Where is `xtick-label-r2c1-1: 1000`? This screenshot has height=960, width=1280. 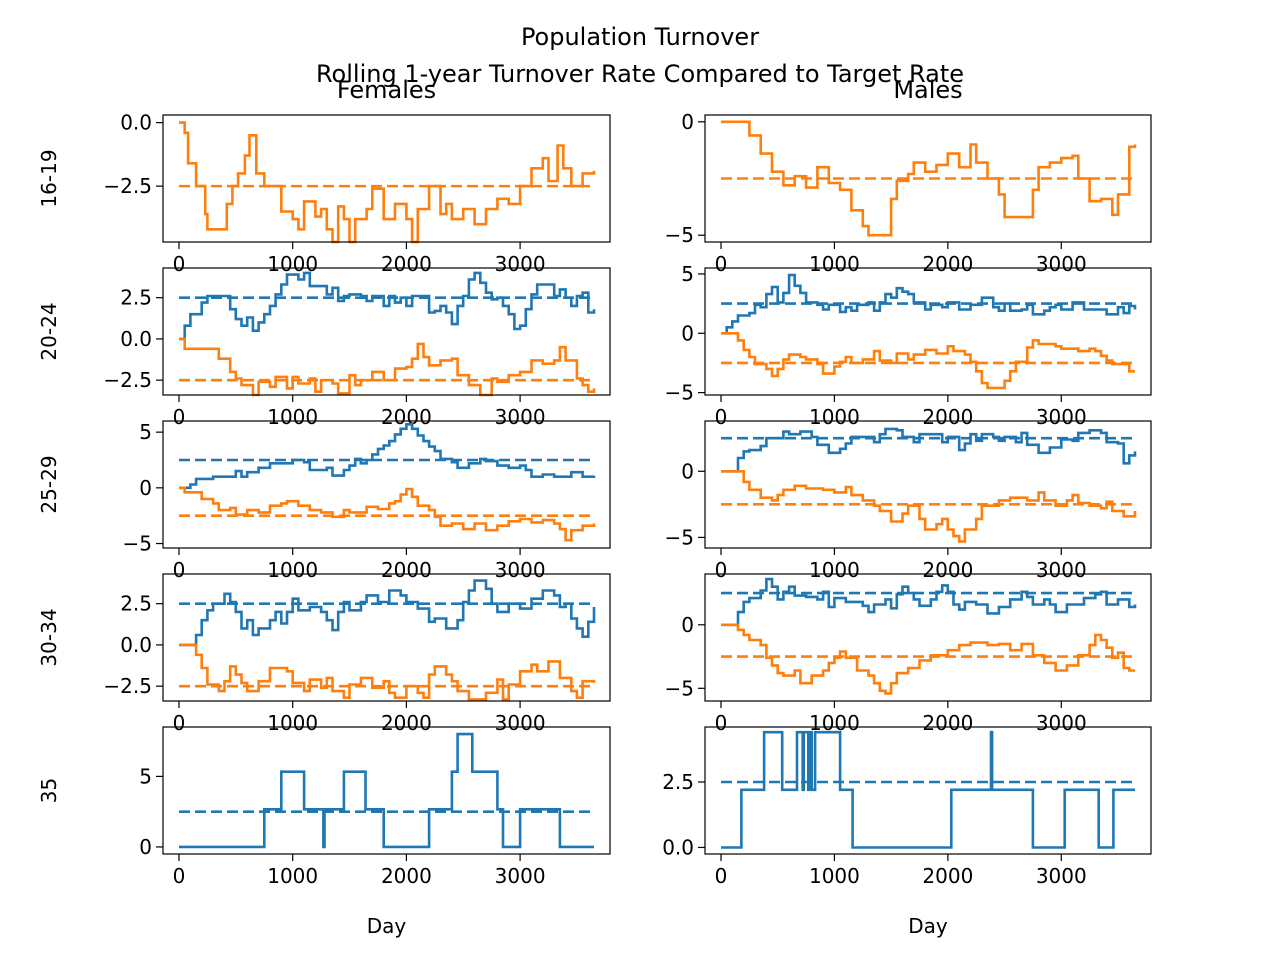 xtick-label-r2c1-1: 1000 is located at coordinates (834, 570).